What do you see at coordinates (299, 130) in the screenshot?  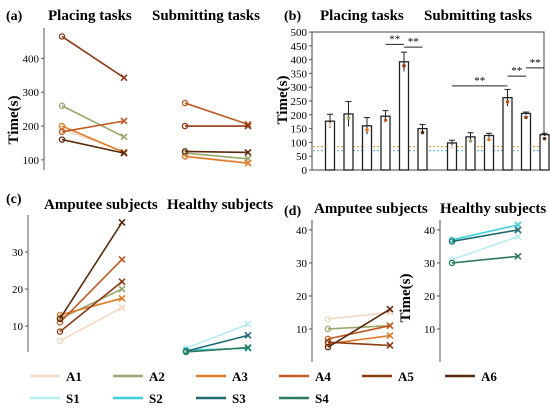 I see `panel-b-tick-label: 150` at bounding box center [299, 130].